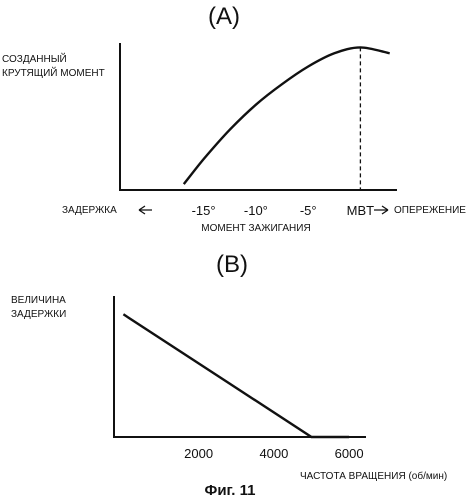 Image resolution: width=467 pixels, height=500 pixels. I want to click on panel-a-ylabel-line-2: КРУТЯЩИЙ МОМЕНТ, so click(53, 72).